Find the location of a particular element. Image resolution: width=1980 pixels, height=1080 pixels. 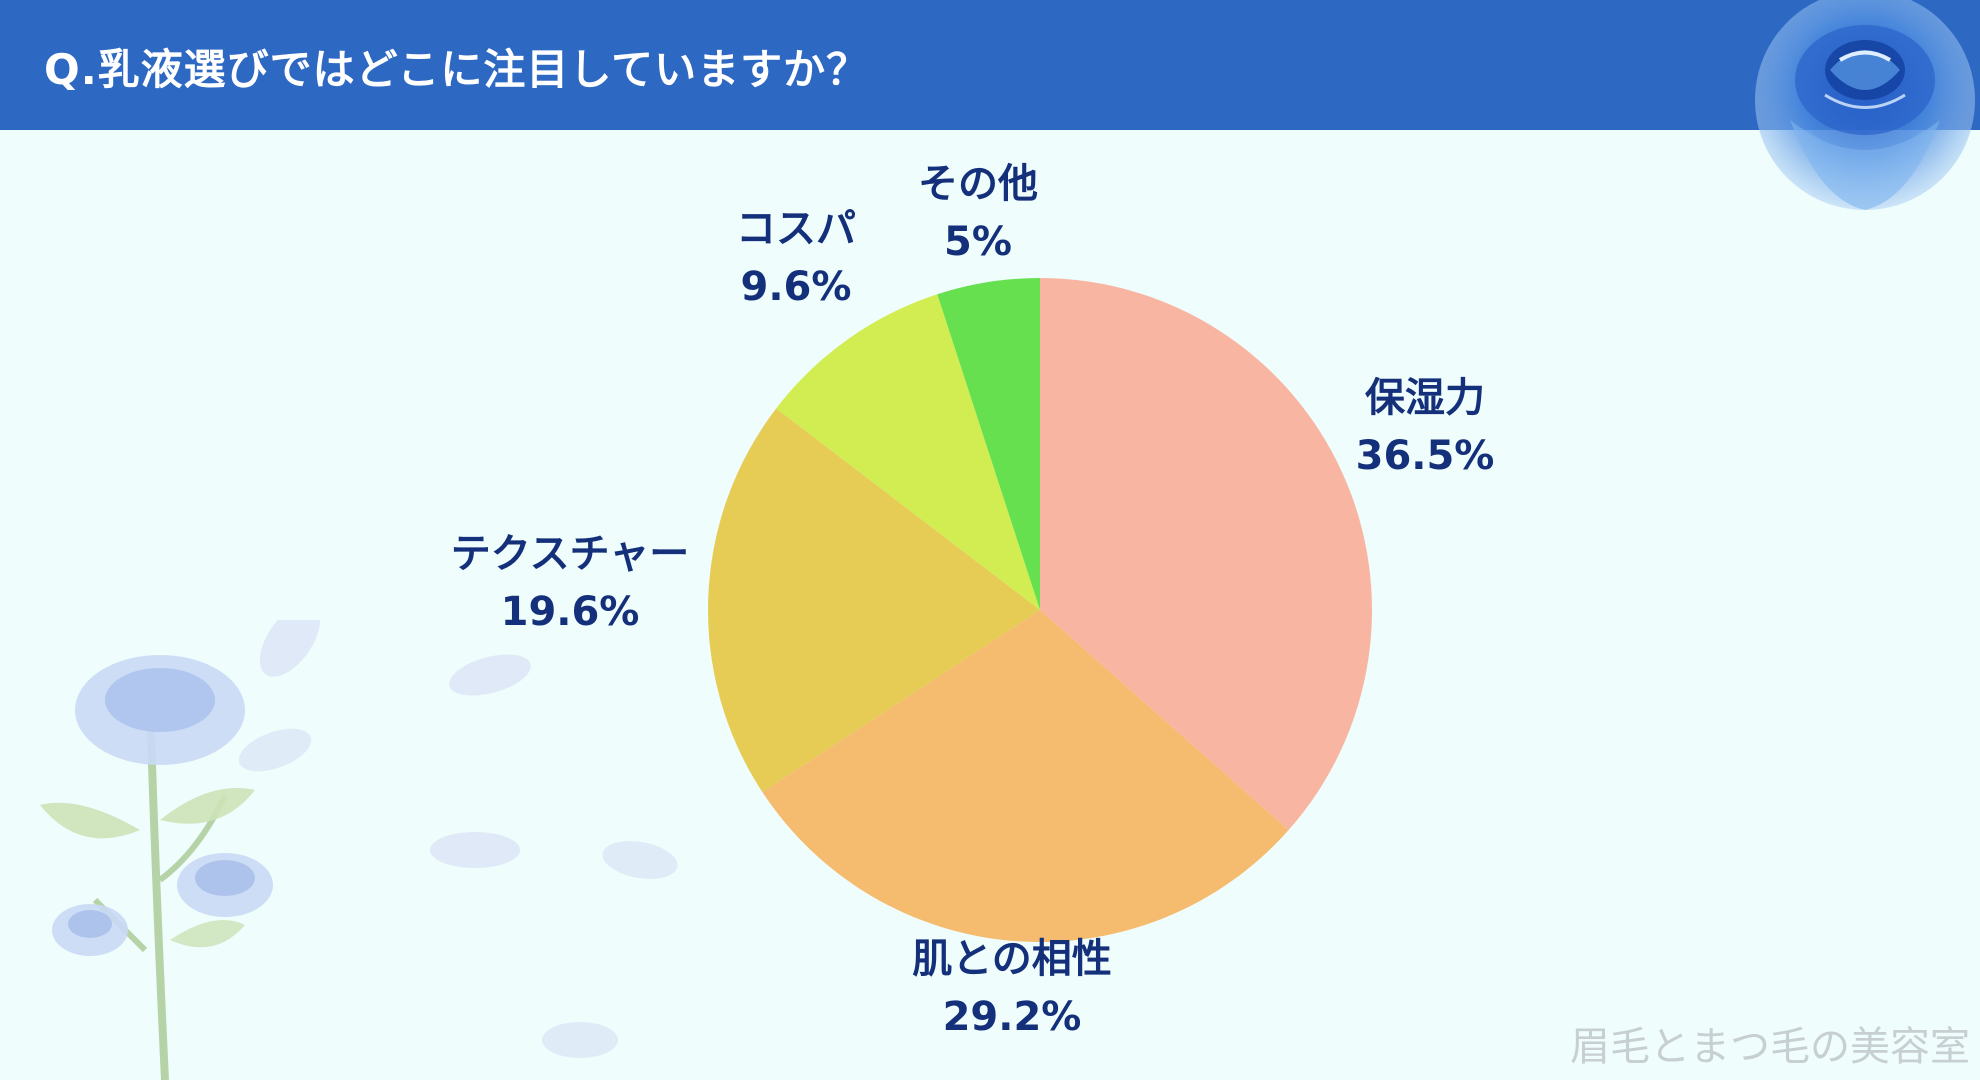

slice-label-name: その他 is located at coordinates (978, 184).